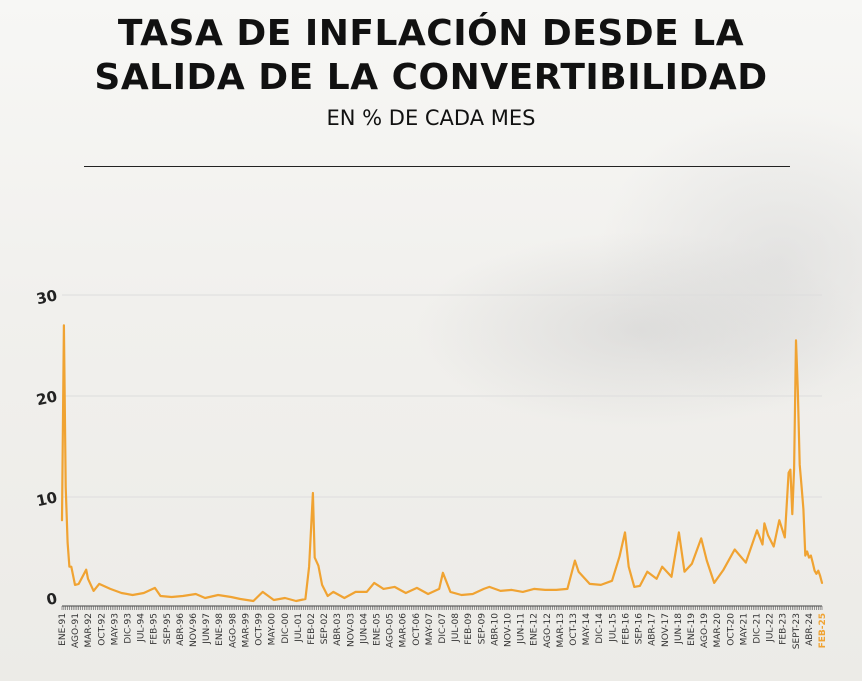  I want to click on x-tick-label: ENE-12, so click(535, 629).